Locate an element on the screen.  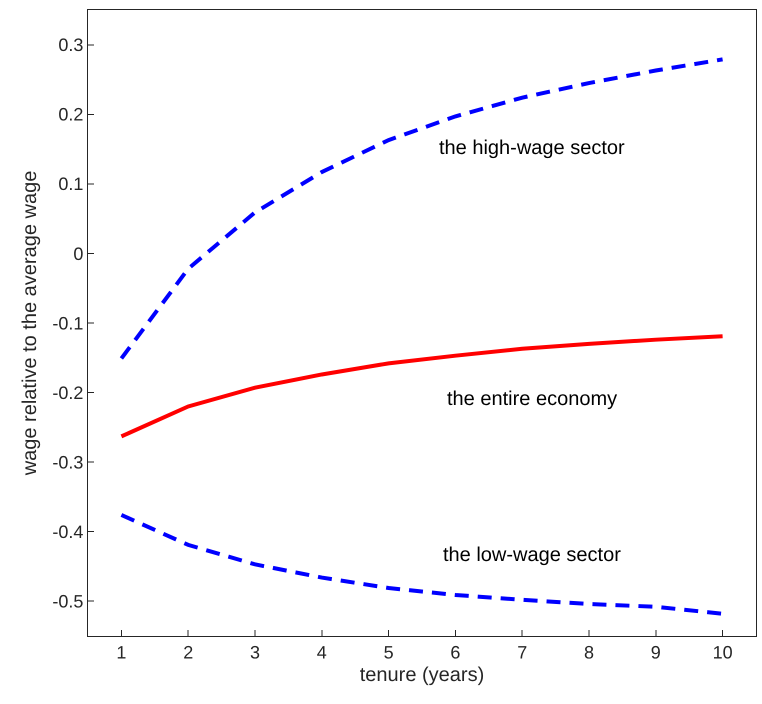
x-tick-label: 8 is located at coordinates (589, 652).